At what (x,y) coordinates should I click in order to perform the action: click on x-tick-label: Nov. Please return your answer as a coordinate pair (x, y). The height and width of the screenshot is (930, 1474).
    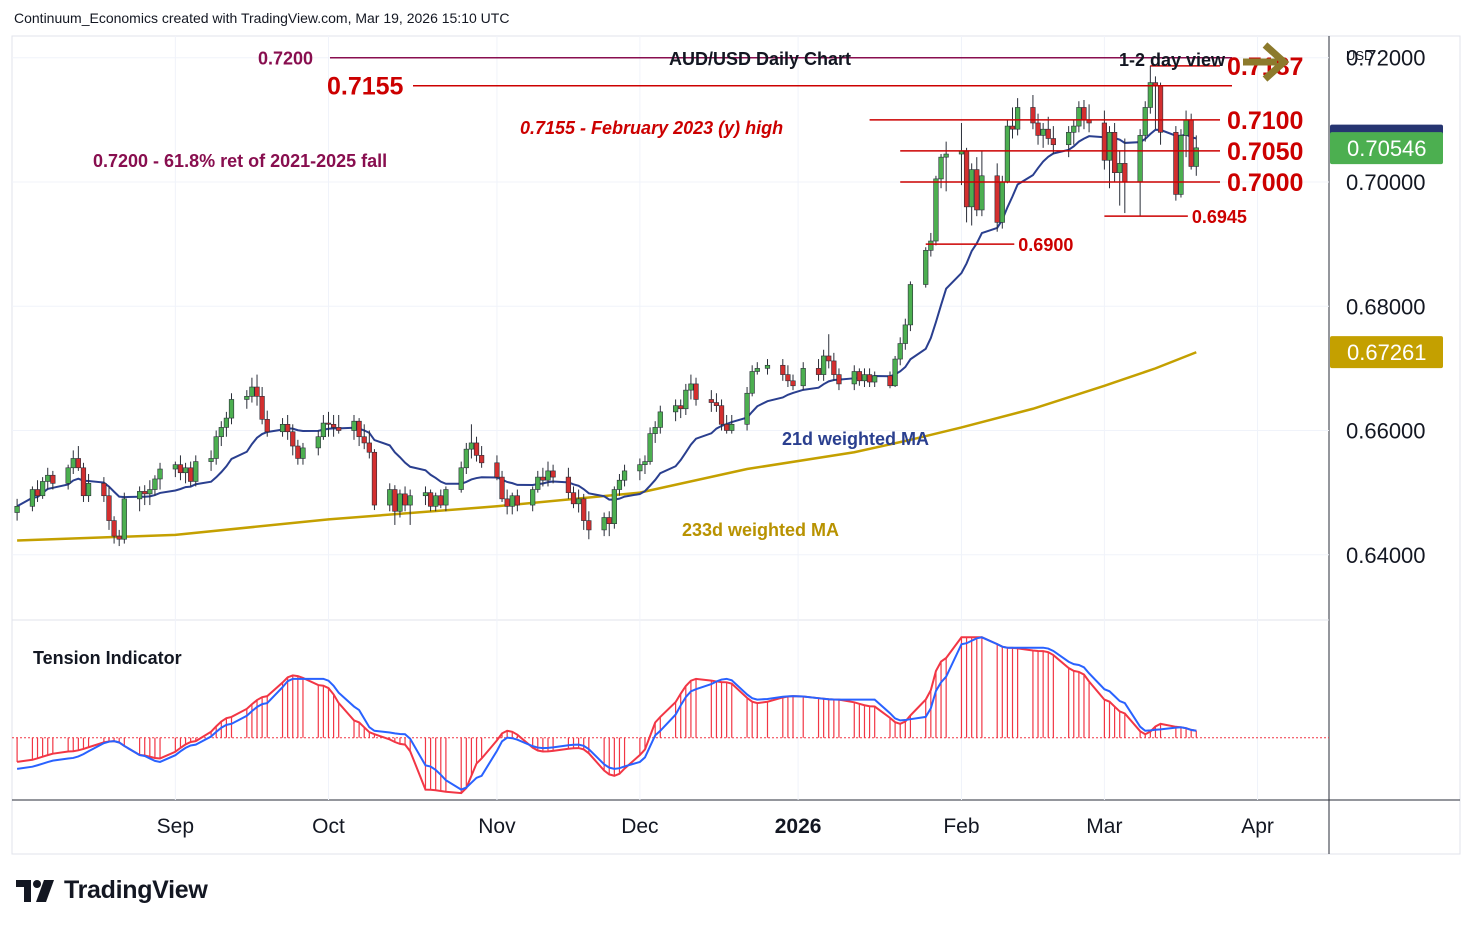
    Looking at the image, I should click on (497, 826).